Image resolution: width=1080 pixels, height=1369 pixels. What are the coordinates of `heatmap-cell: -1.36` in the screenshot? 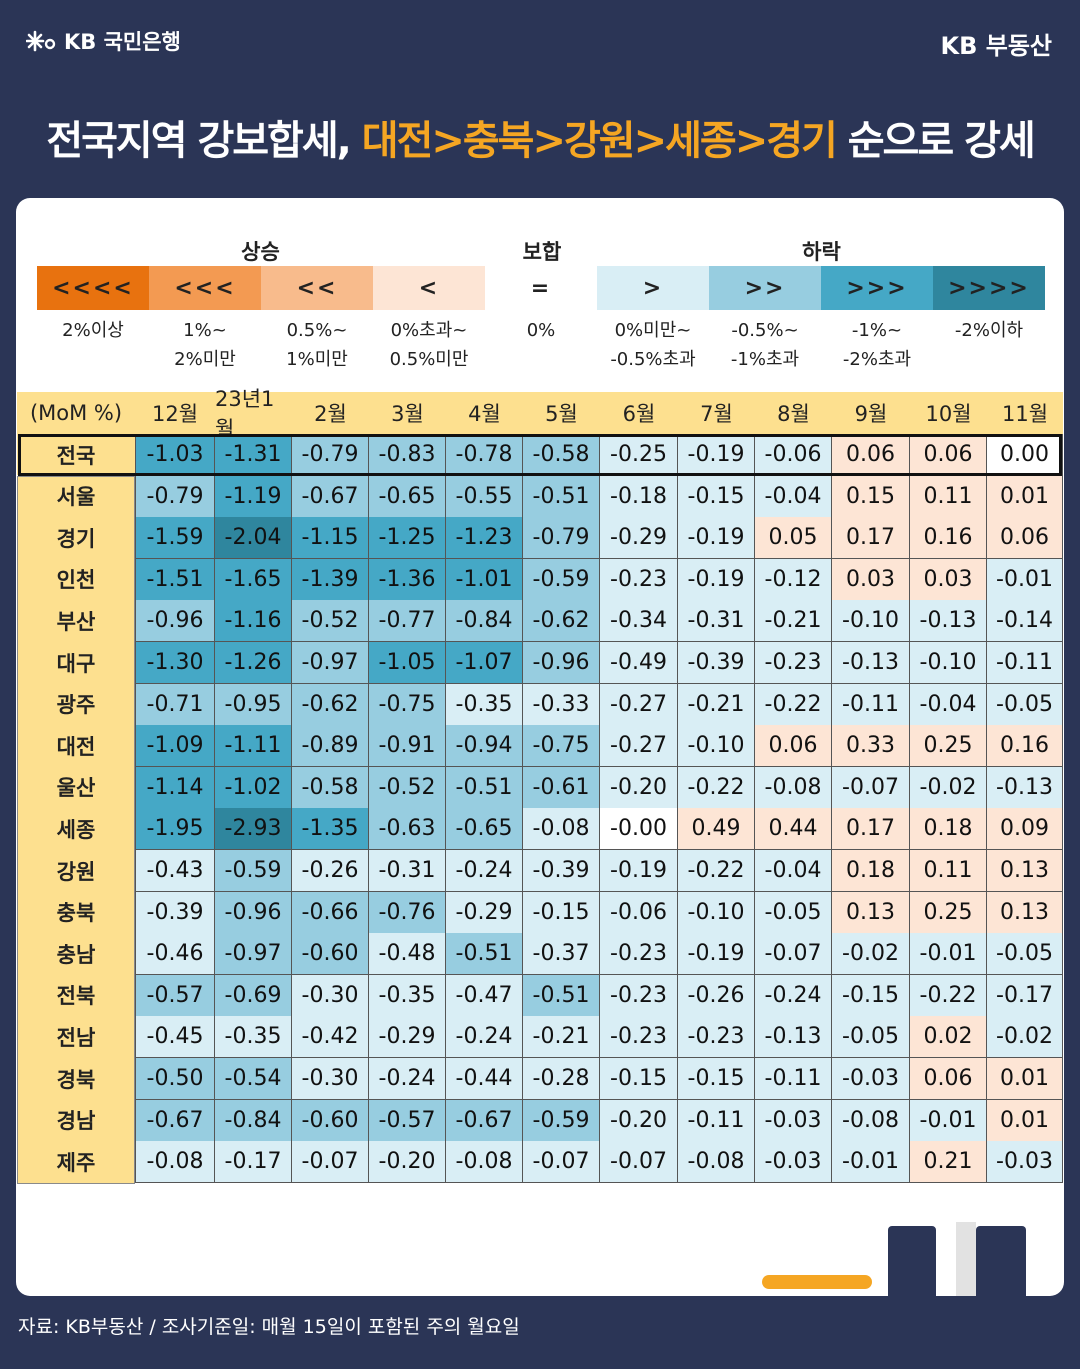 It's located at (407, 579).